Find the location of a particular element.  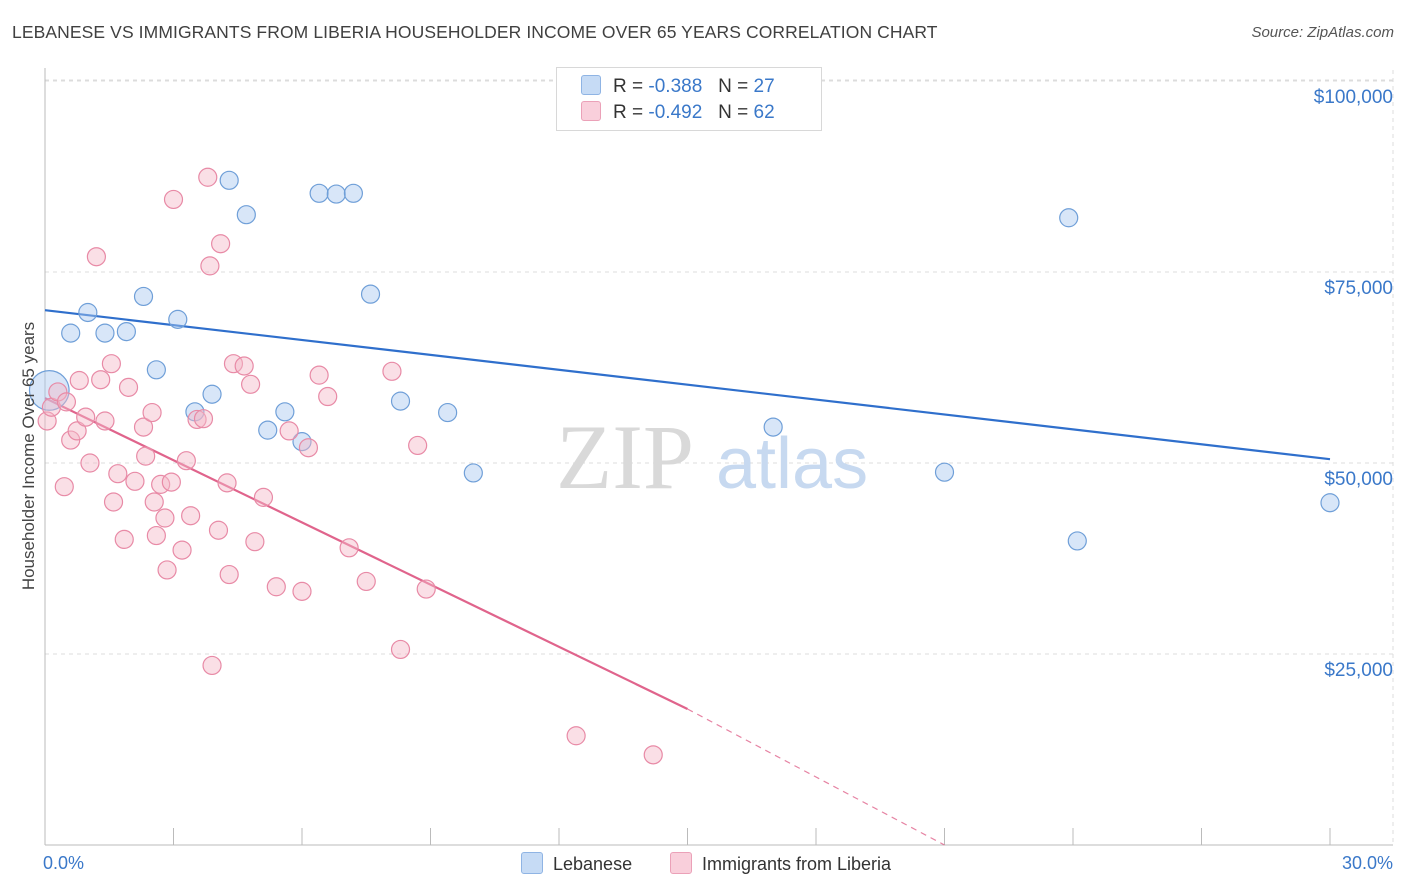

legend-r-label: R = is located at coordinates (628, 86).